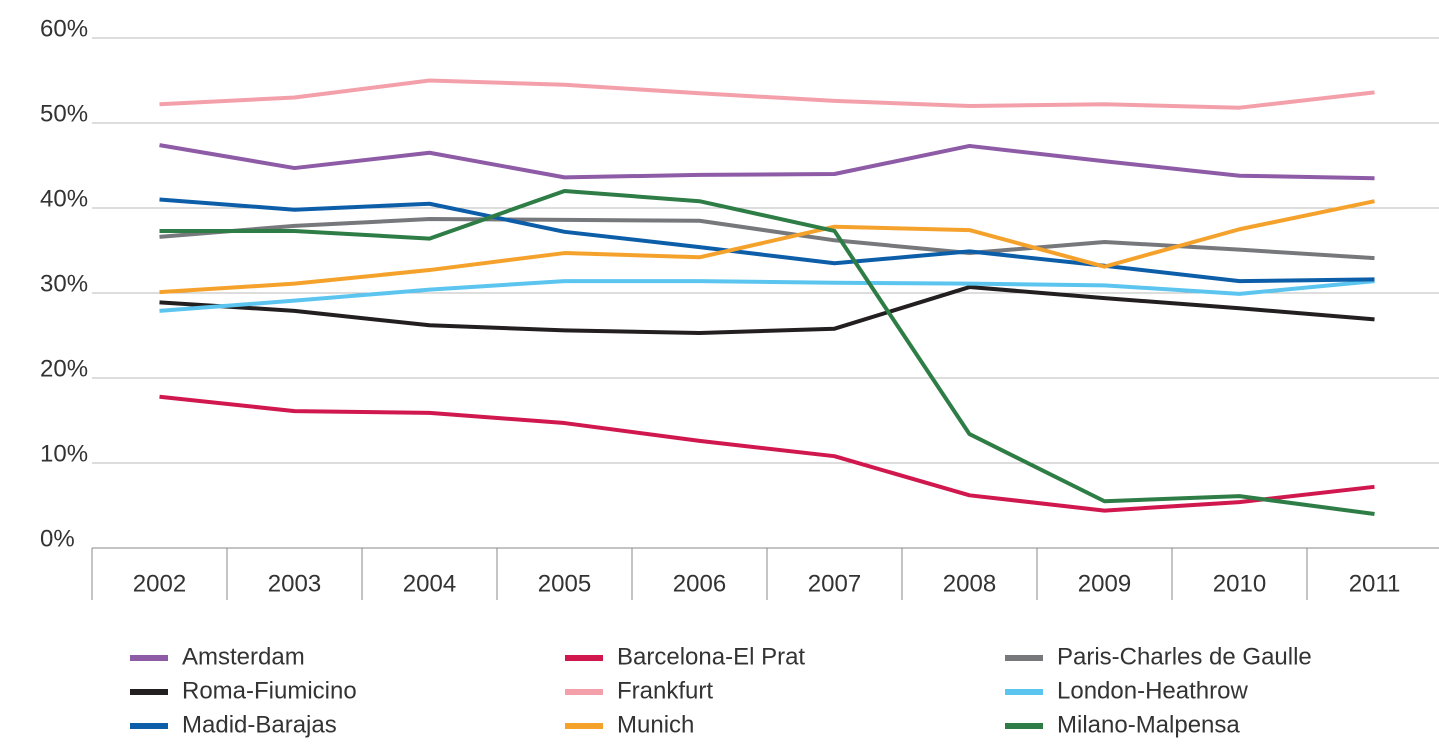 Image resolution: width=1439 pixels, height=751 pixels. I want to click on legend-label: Amsterdam, so click(243, 656).